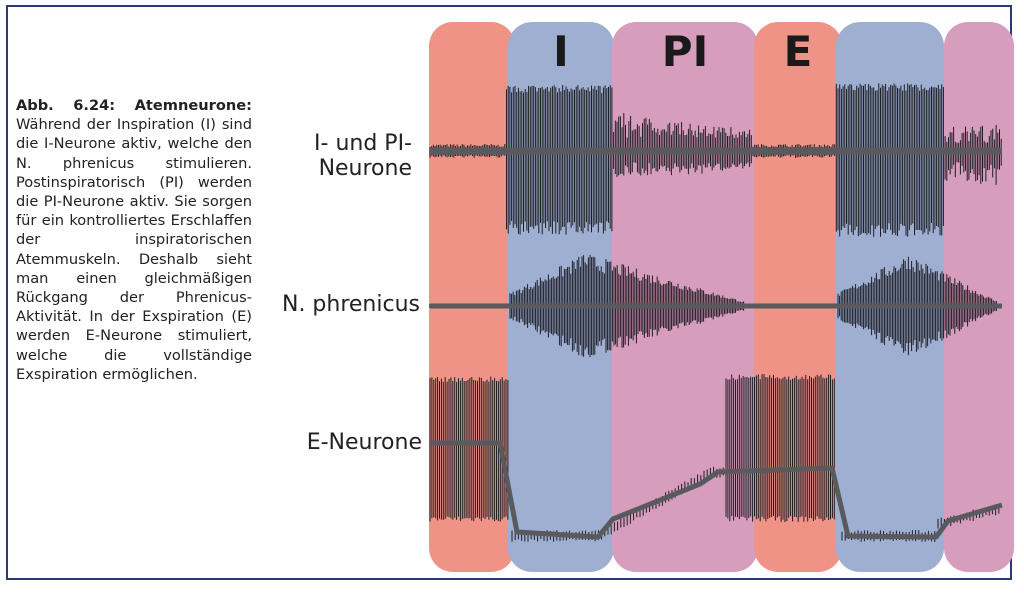 The width and height of the screenshot is (1024, 597). I want to click on phase-label-e: E, so click(798, 51).